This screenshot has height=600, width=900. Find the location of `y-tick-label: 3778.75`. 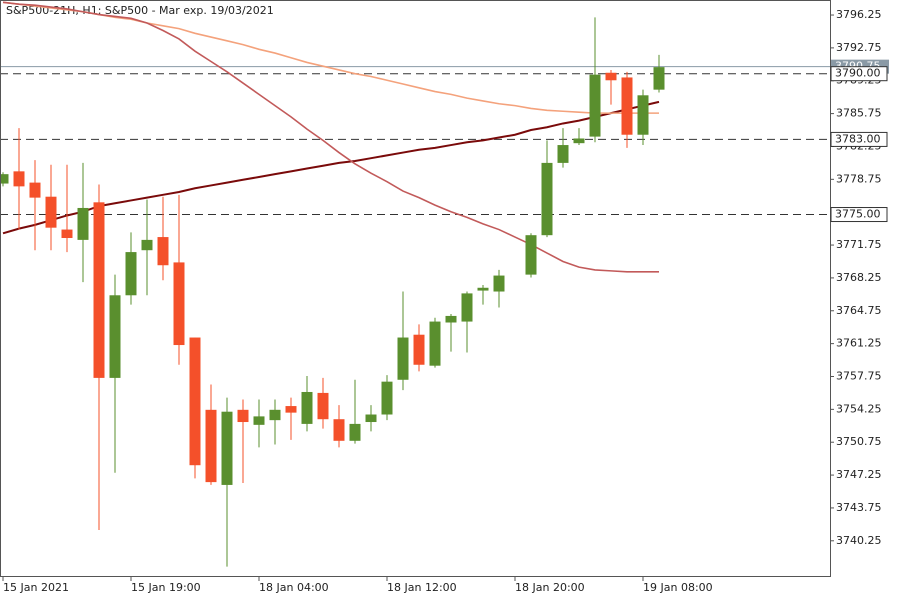

y-tick-label: 3778.75 is located at coordinates (859, 178).